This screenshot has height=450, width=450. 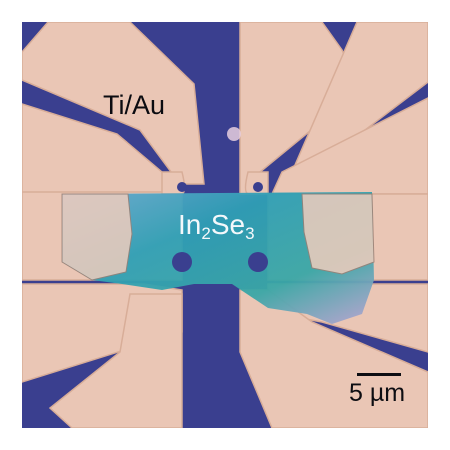 I want to click on flake-material-label: In2Se3, so click(x=216, y=226).